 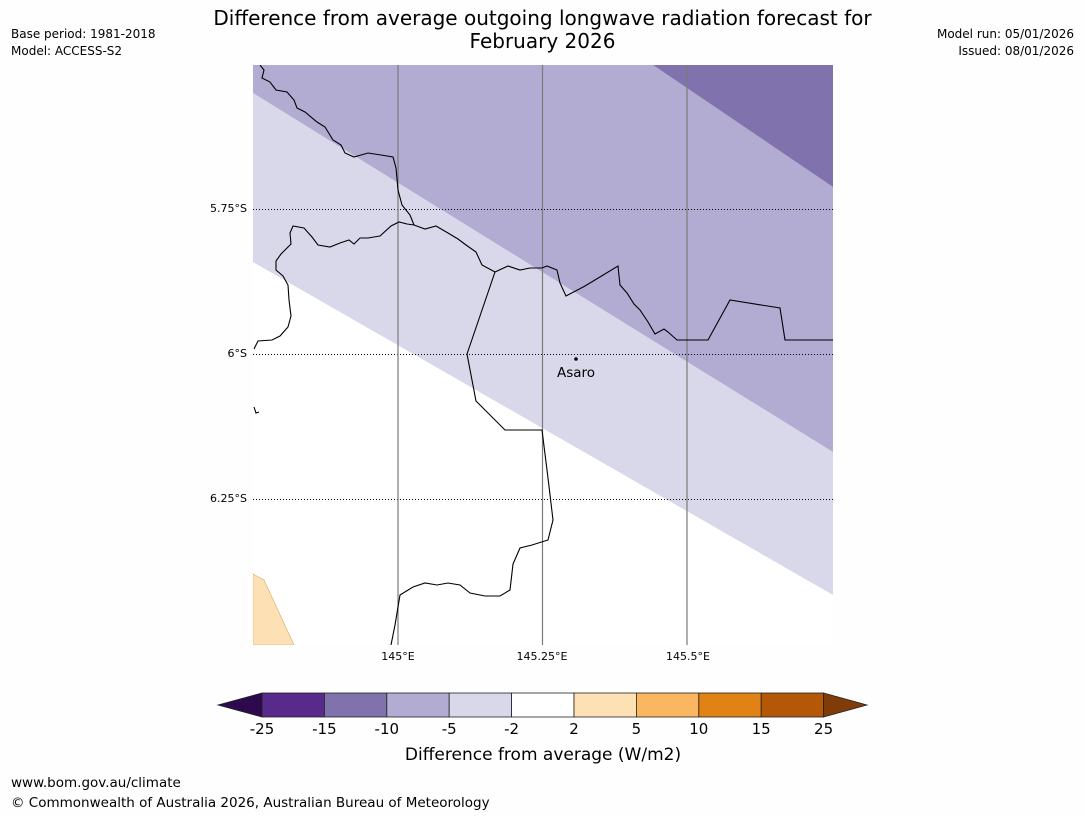 What do you see at coordinates (398, 656) in the screenshot?
I see `lon-label-145: 145°E` at bounding box center [398, 656].